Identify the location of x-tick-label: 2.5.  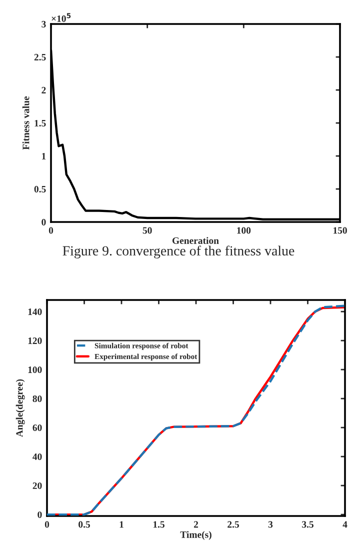
(233, 524).